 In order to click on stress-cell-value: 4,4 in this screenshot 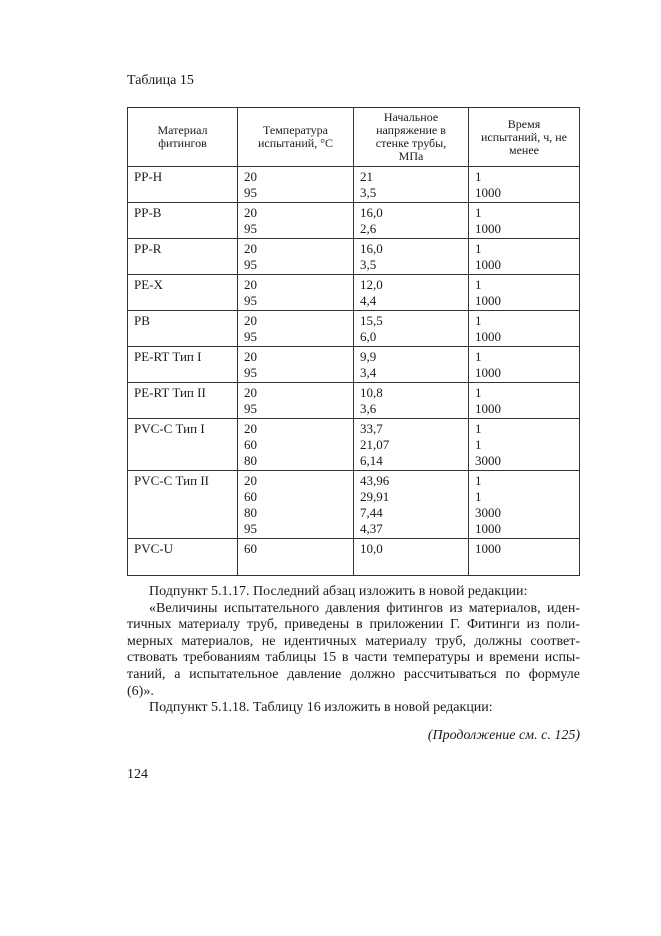, I will do `click(368, 300)`.